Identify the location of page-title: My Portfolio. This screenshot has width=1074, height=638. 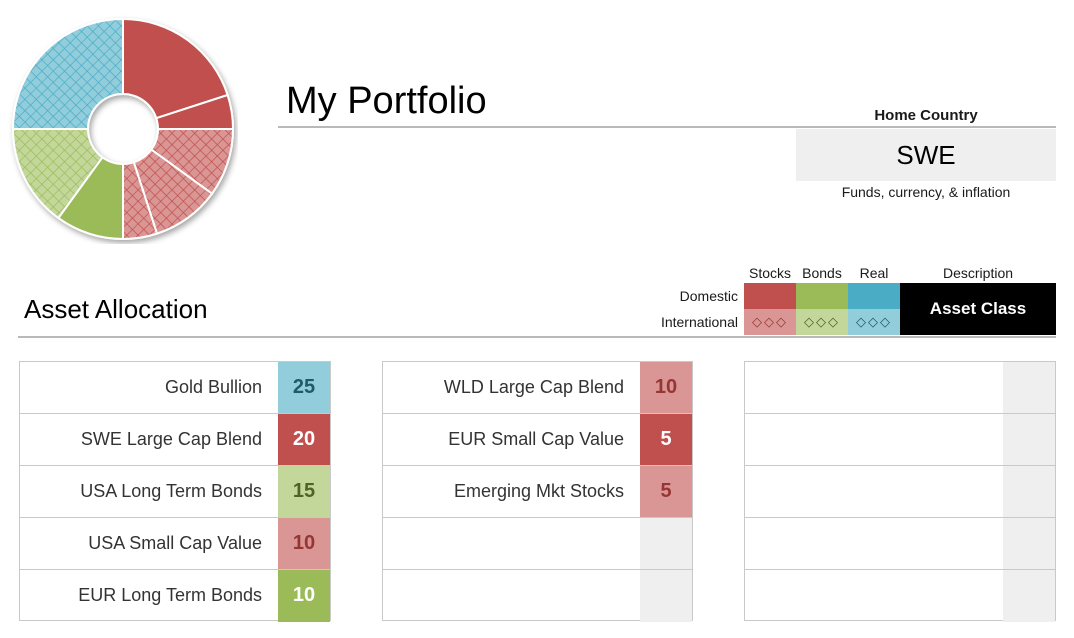
(386, 101).